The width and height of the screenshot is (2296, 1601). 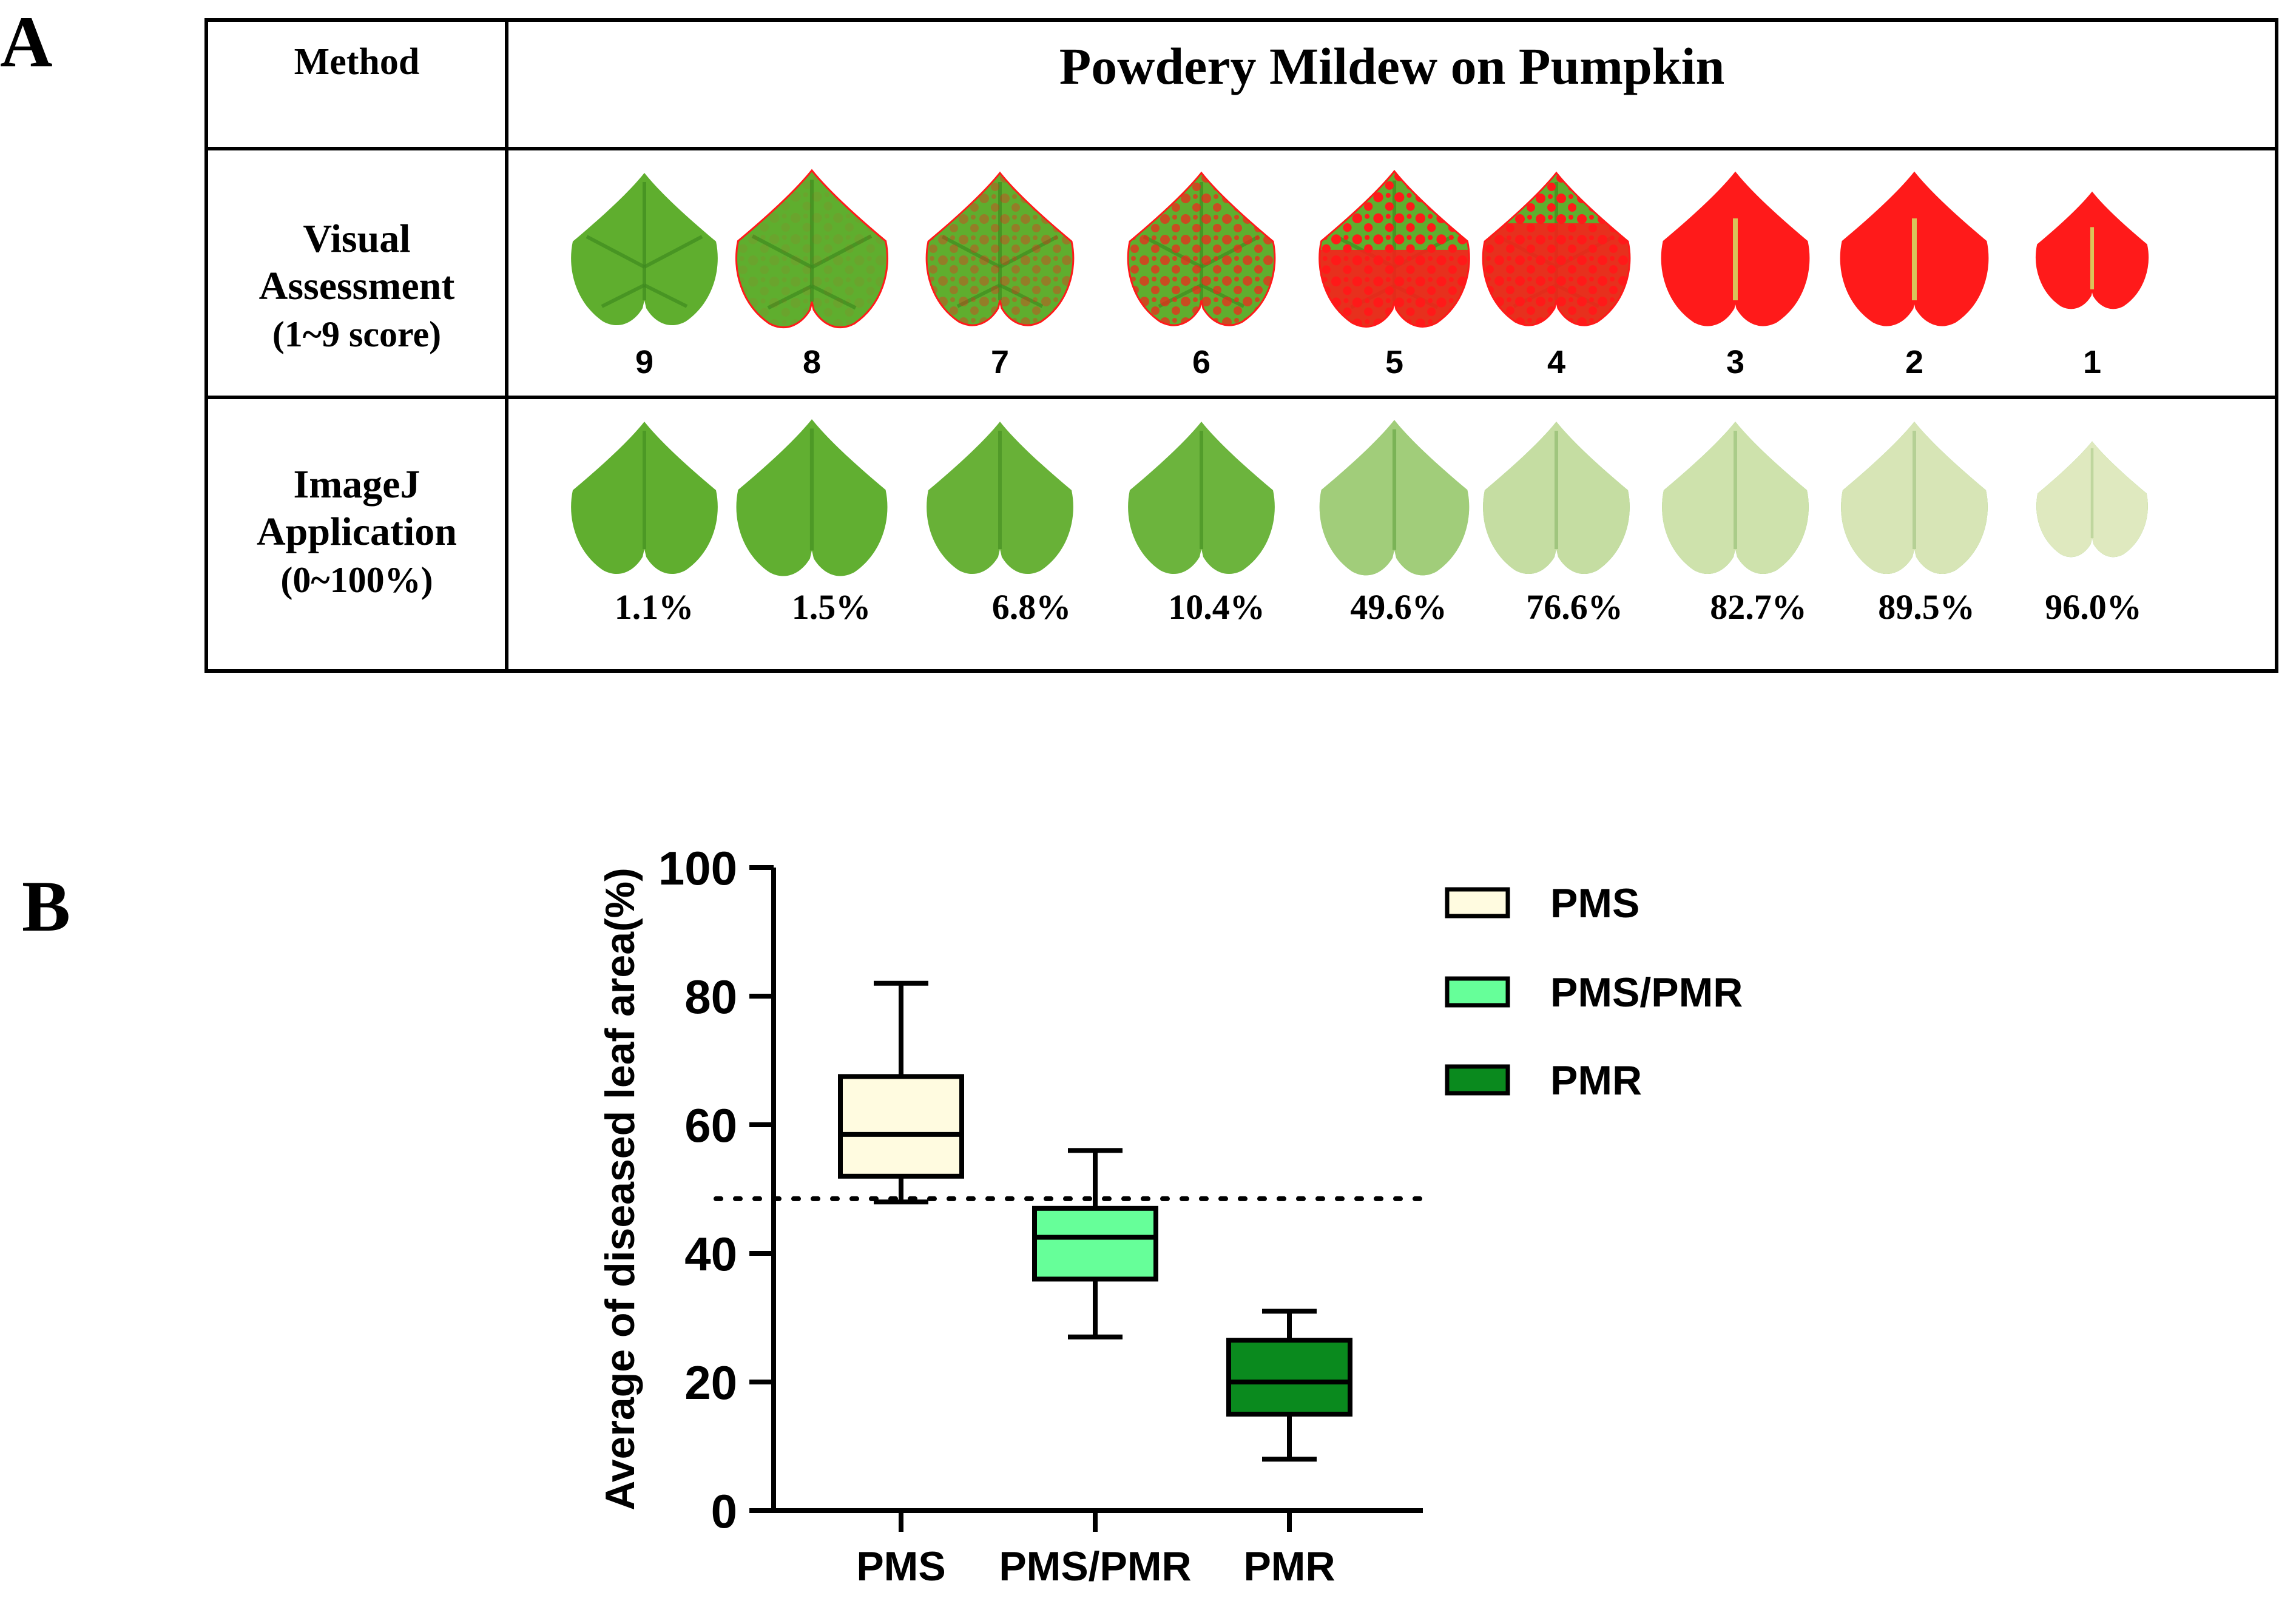 What do you see at coordinates (2093, 607) in the screenshot?
I see `imagej-percent-label-9: 96.0%` at bounding box center [2093, 607].